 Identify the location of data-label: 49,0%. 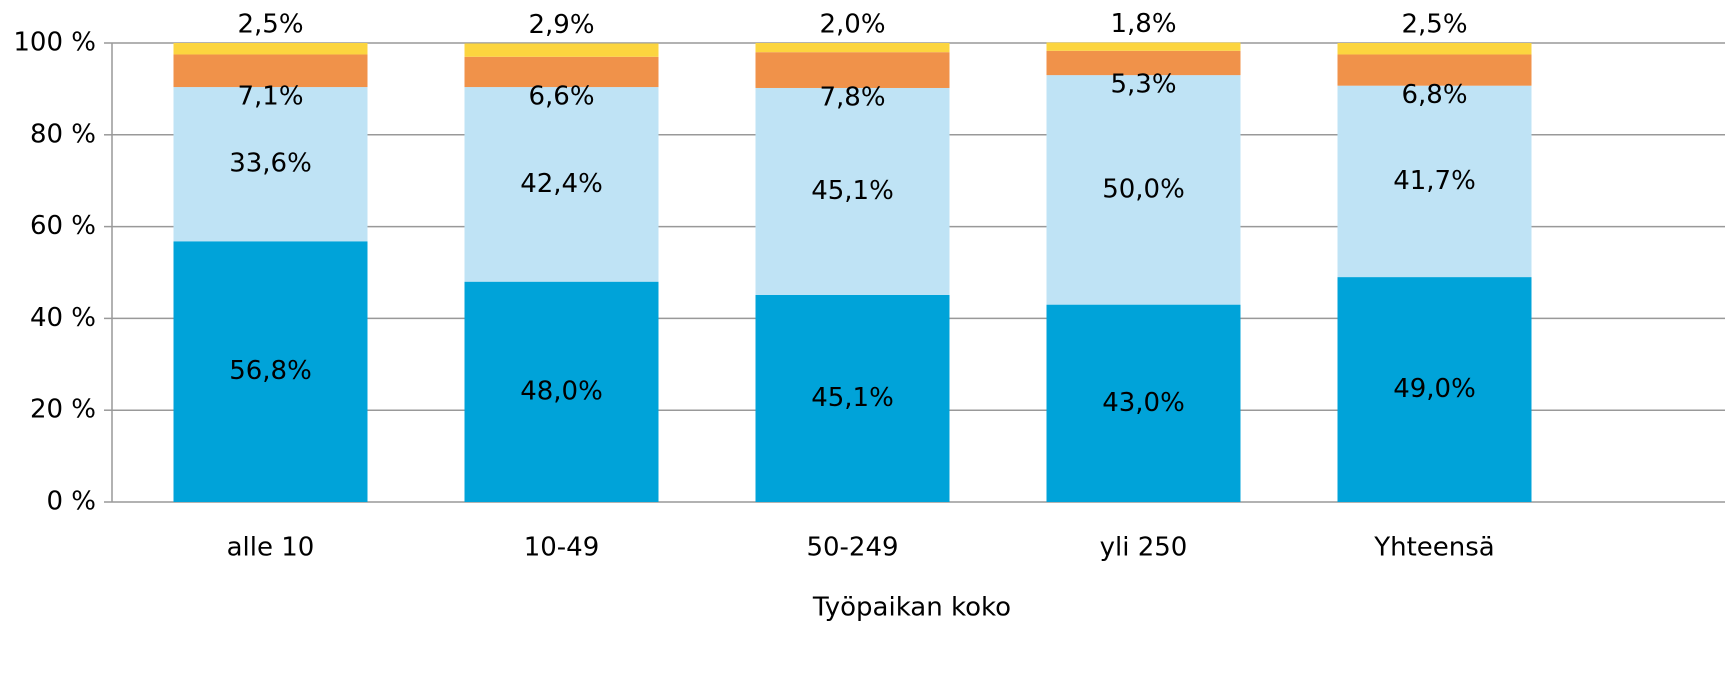
(1434, 389).